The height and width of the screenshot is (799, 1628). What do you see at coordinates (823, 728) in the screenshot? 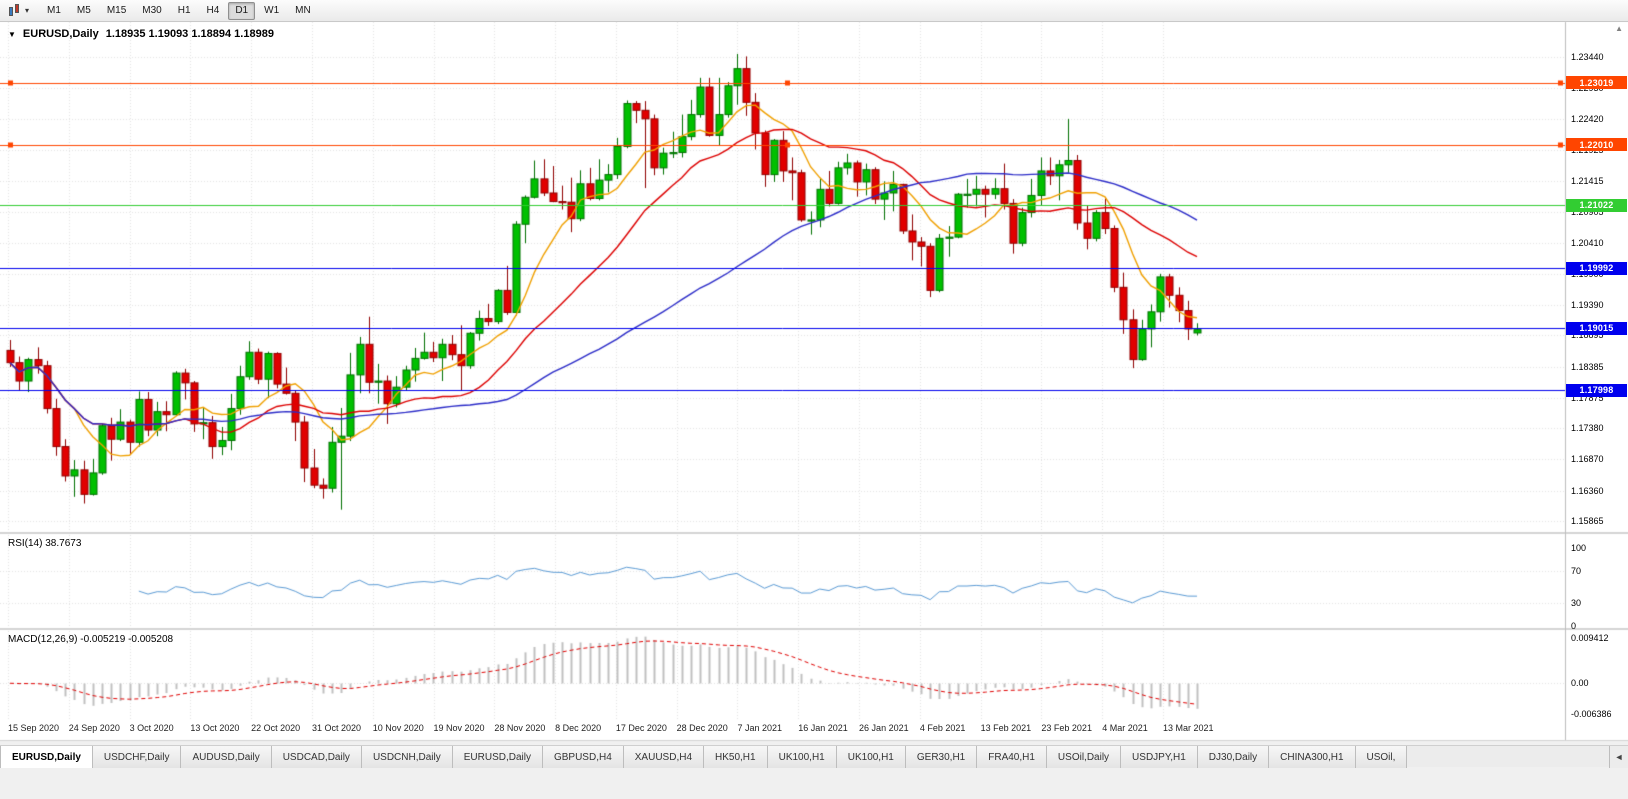
I see `date-axis-label: 16 Jan 2021` at bounding box center [823, 728].